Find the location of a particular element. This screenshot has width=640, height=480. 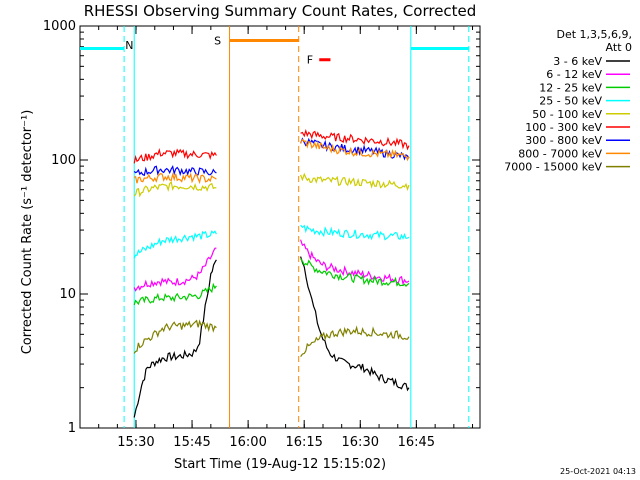

y-tick-label: 10 is located at coordinates (67, 294).